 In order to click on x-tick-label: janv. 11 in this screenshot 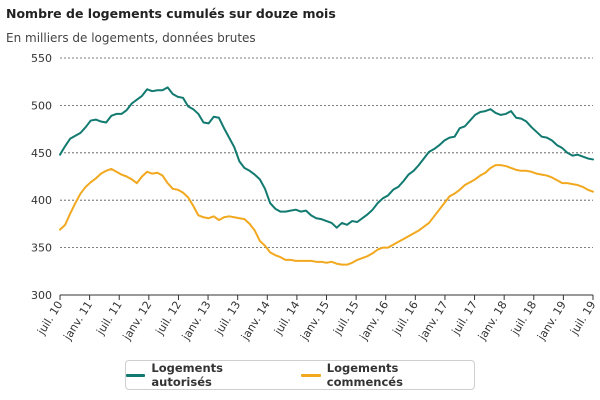, I will do `click(78, 321)`.